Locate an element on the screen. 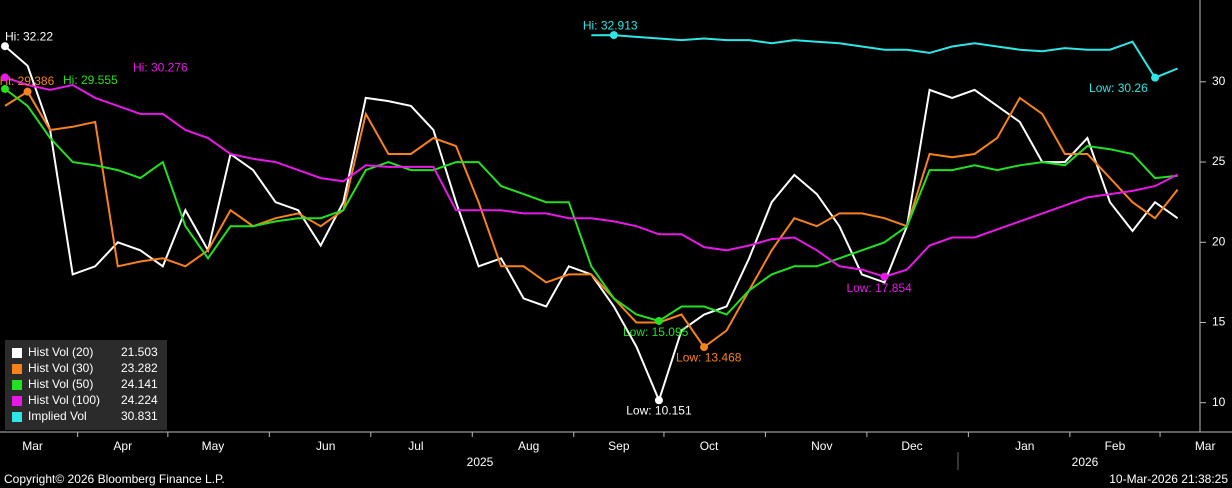 The image size is (1232, 488). extreme-label: Low: 13.468 is located at coordinates (709, 357).